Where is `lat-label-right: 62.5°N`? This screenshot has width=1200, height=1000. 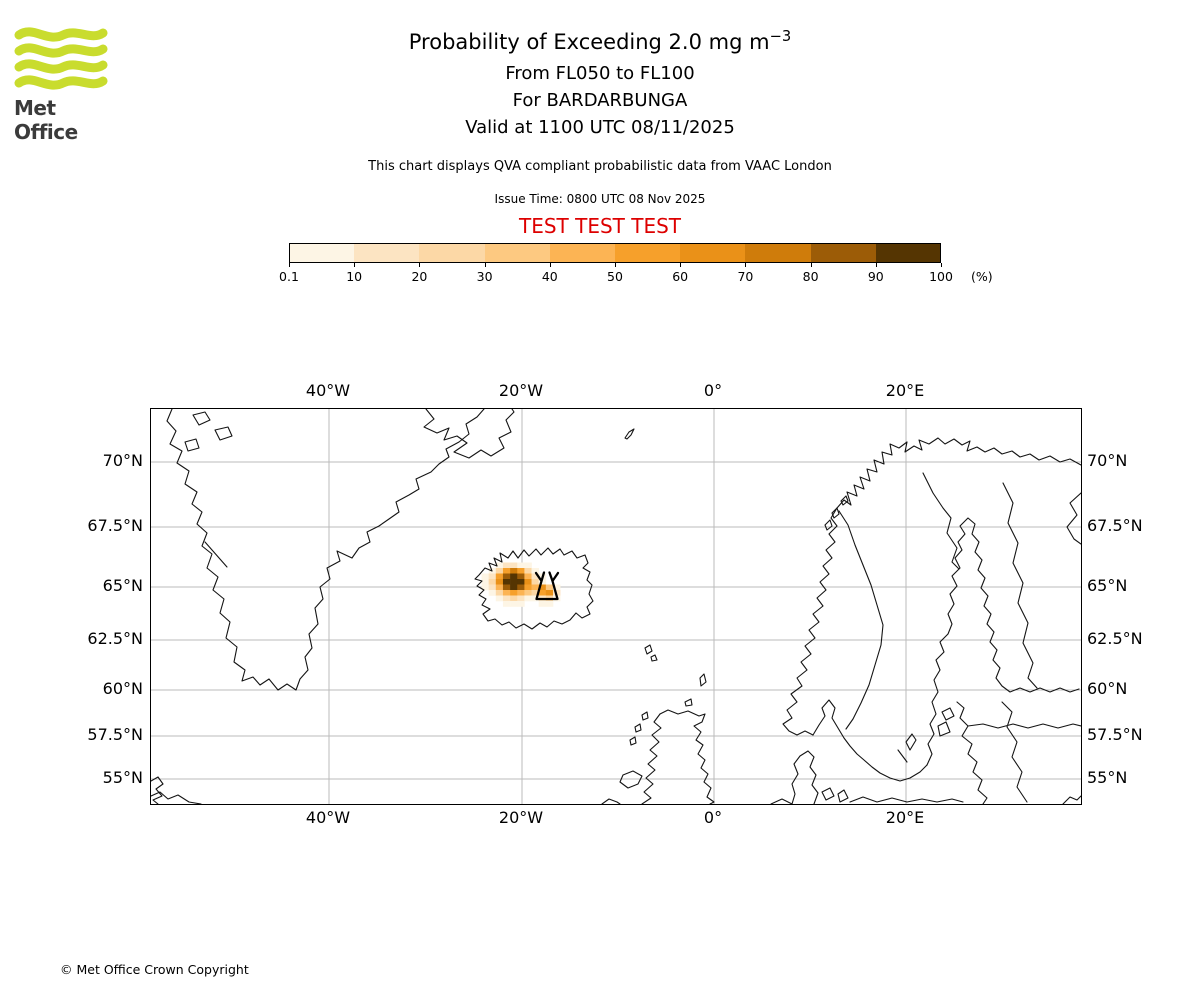
lat-label-right: 62.5°N is located at coordinates (1115, 638).